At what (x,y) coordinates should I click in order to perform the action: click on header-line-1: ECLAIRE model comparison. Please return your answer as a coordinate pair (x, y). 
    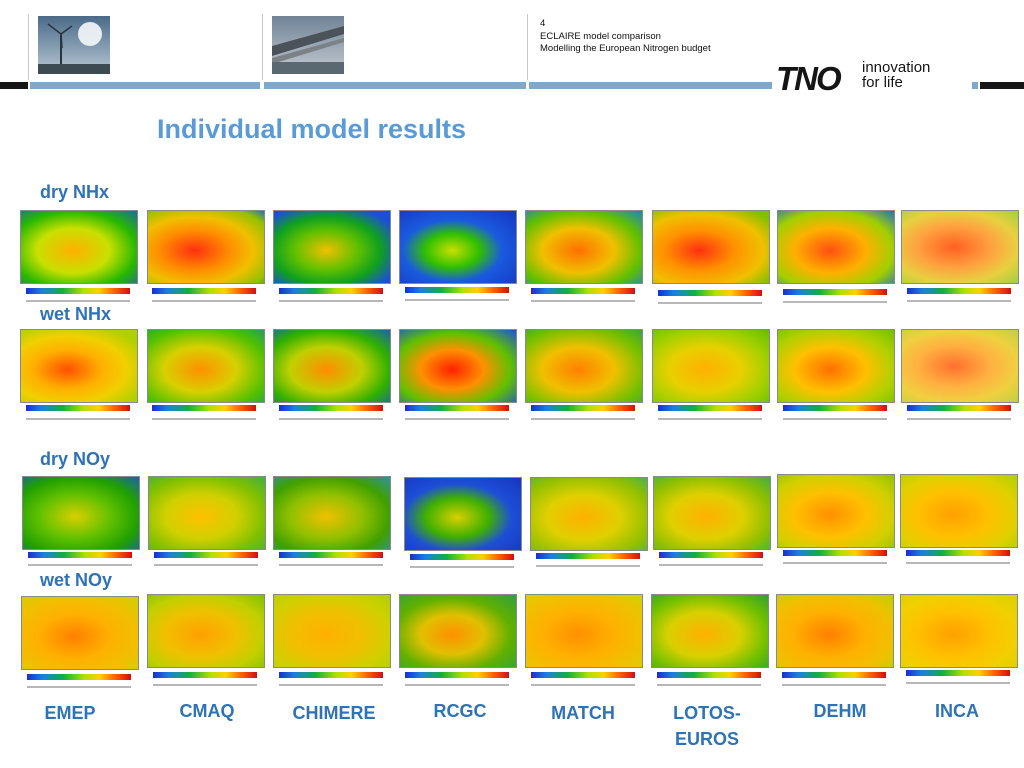
    Looking at the image, I should click on (600, 36).